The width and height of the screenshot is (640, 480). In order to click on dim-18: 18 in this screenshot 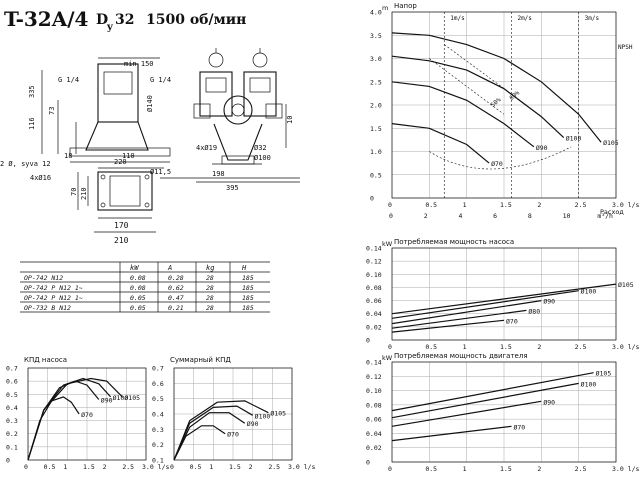, I will do `click(68, 156)`.